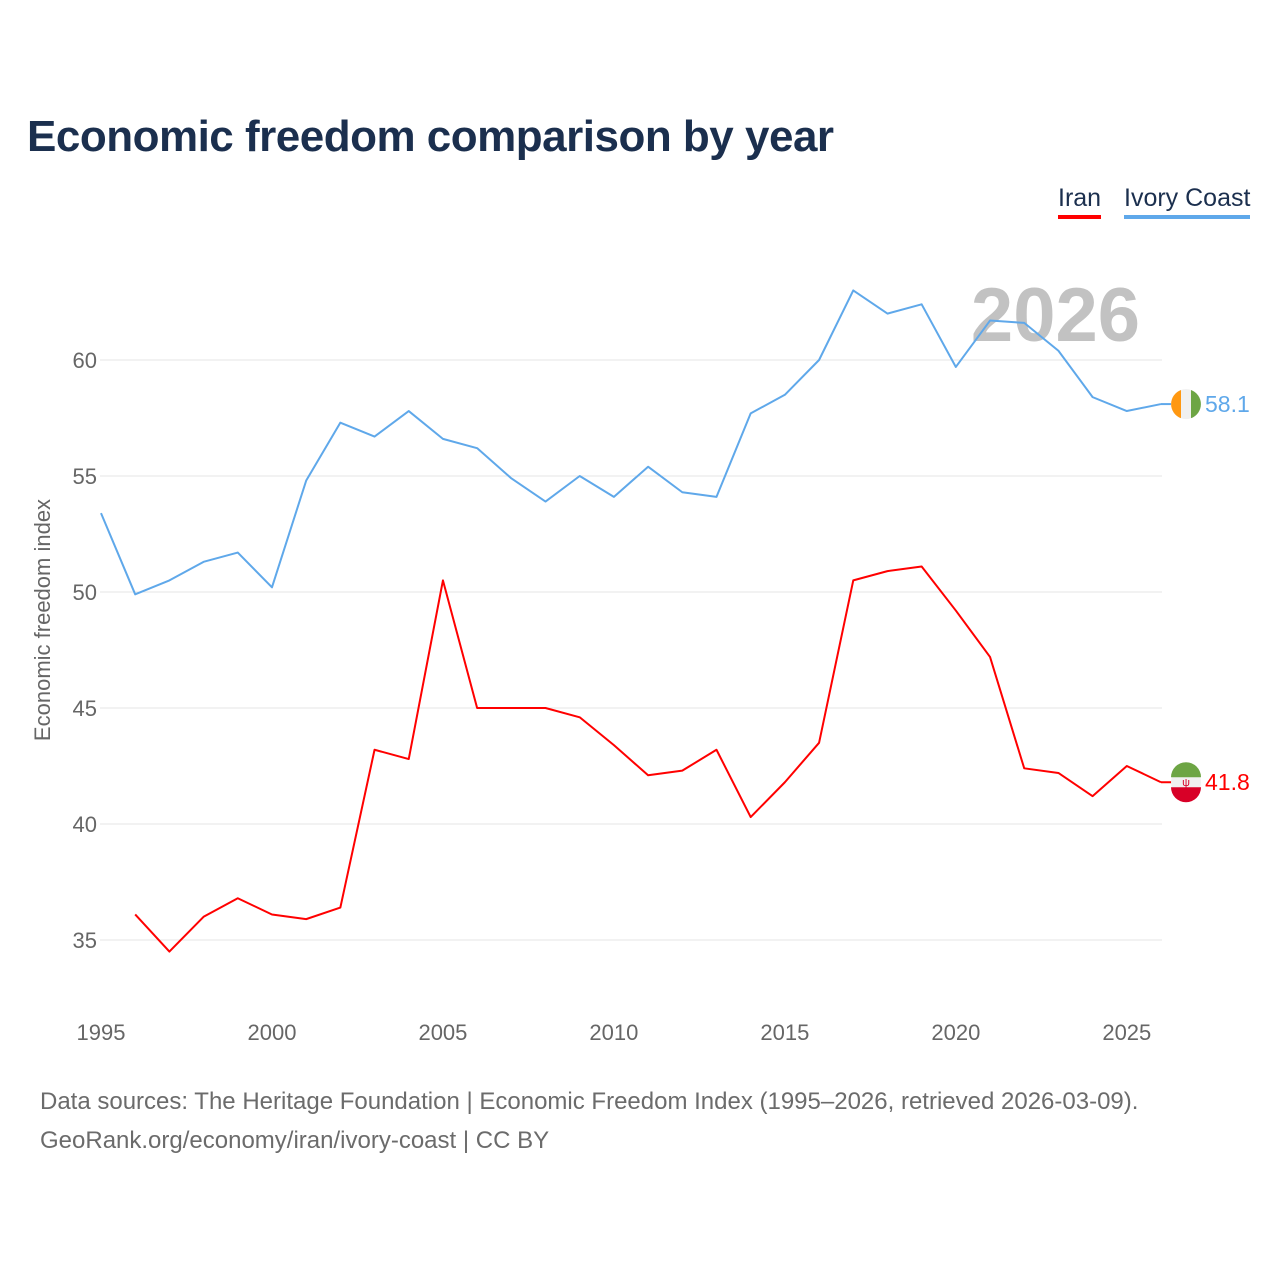 The height and width of the screenshot is (1280, 1280). I want to click on end-value-label: 58.1, so click(1227, 404).